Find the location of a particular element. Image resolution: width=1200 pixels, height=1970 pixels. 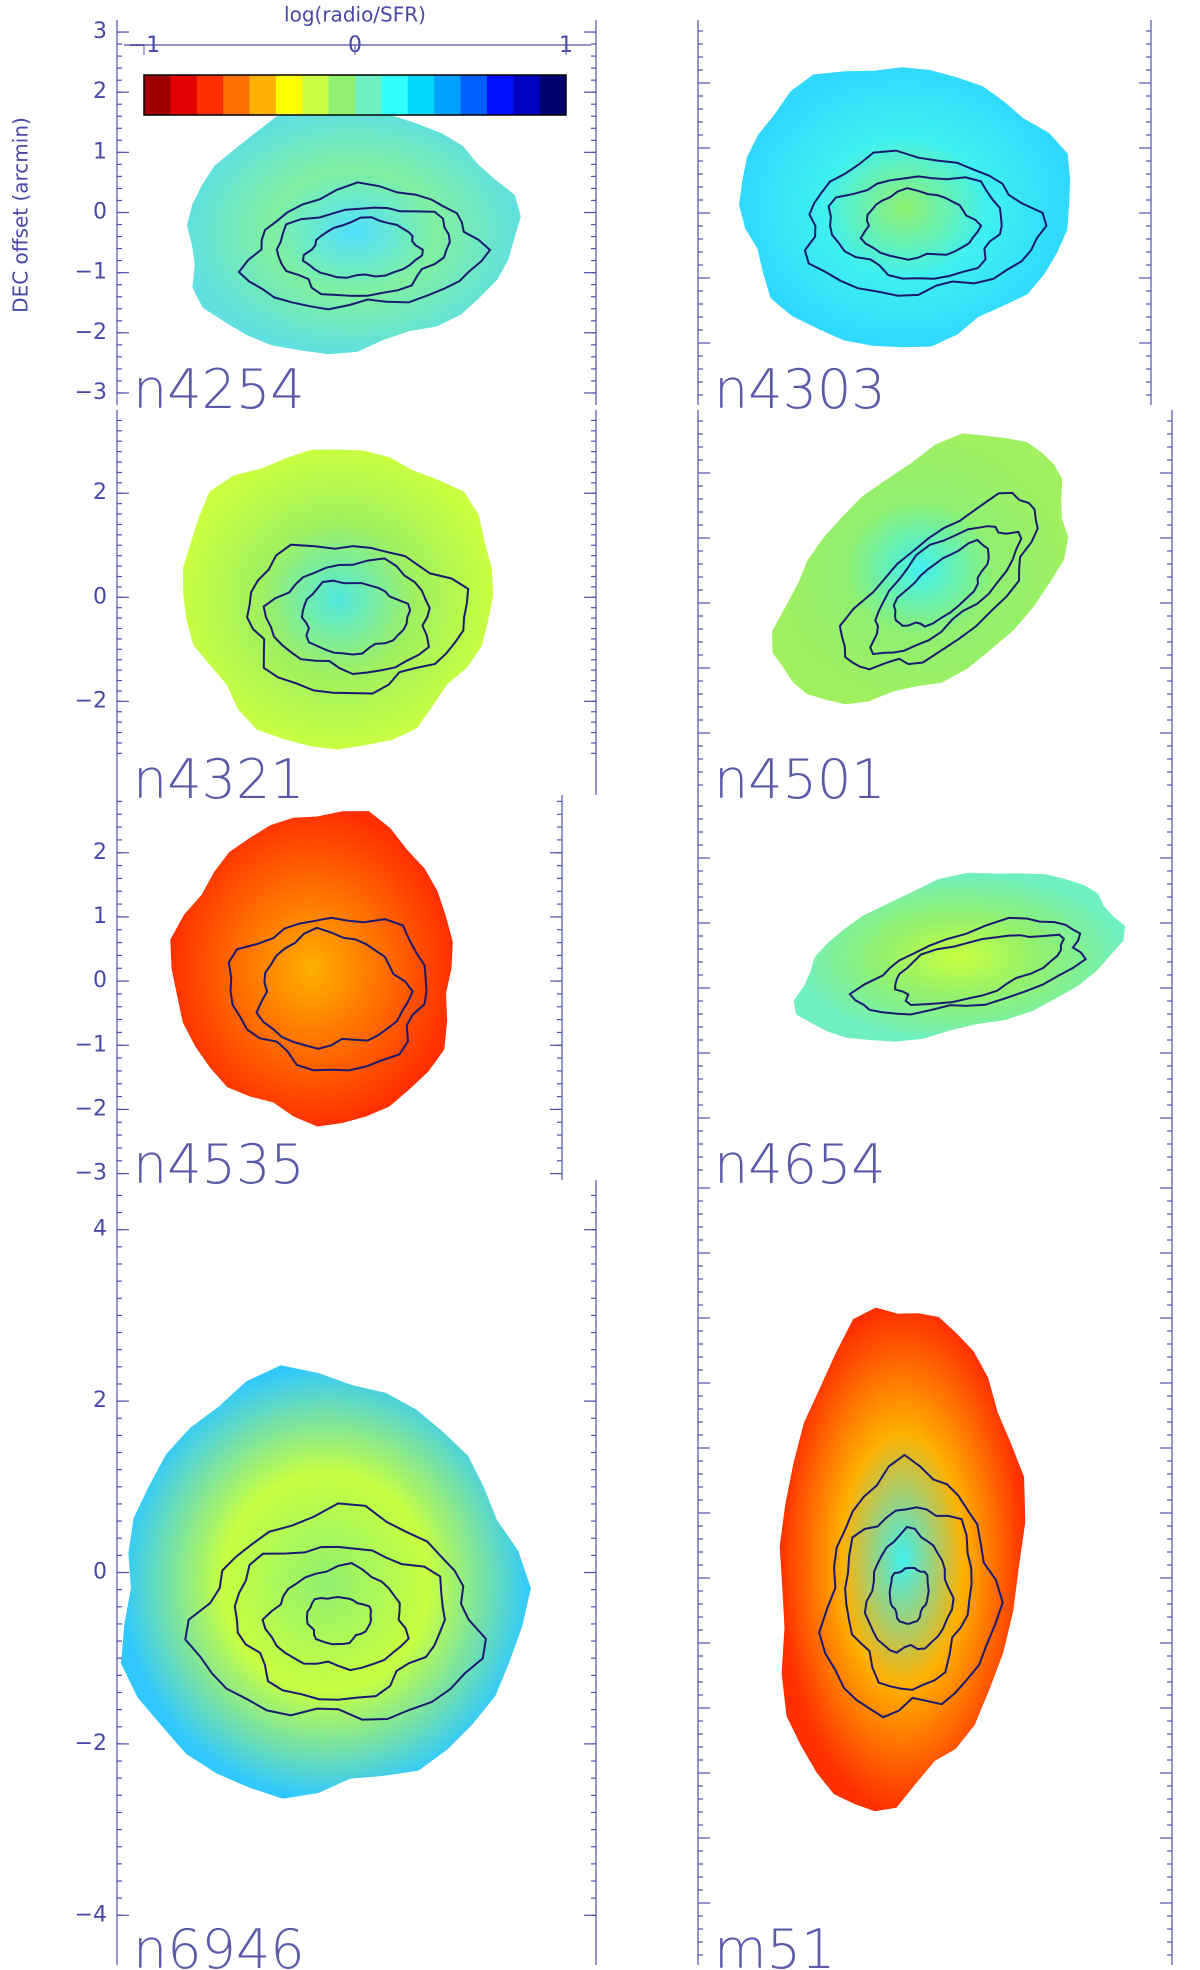

panel-title: n6946 is located at coordinates (219, 1944).